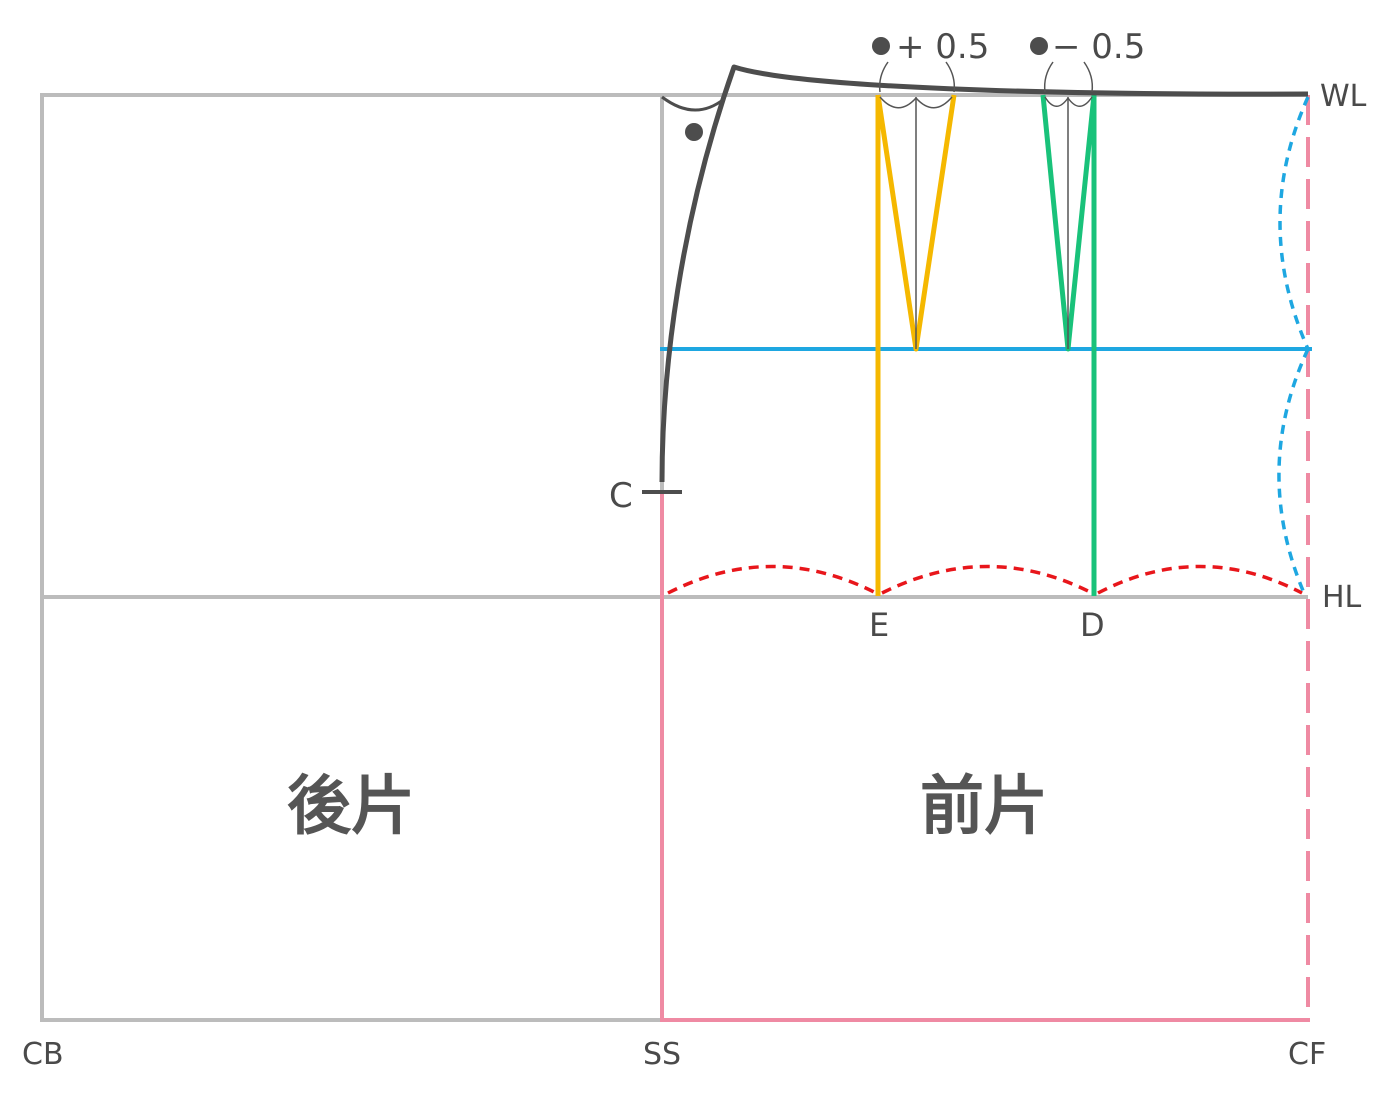  Describe the element at coordinates (693, 103) in the screenshot. I see `side-waist-arc` at that location.